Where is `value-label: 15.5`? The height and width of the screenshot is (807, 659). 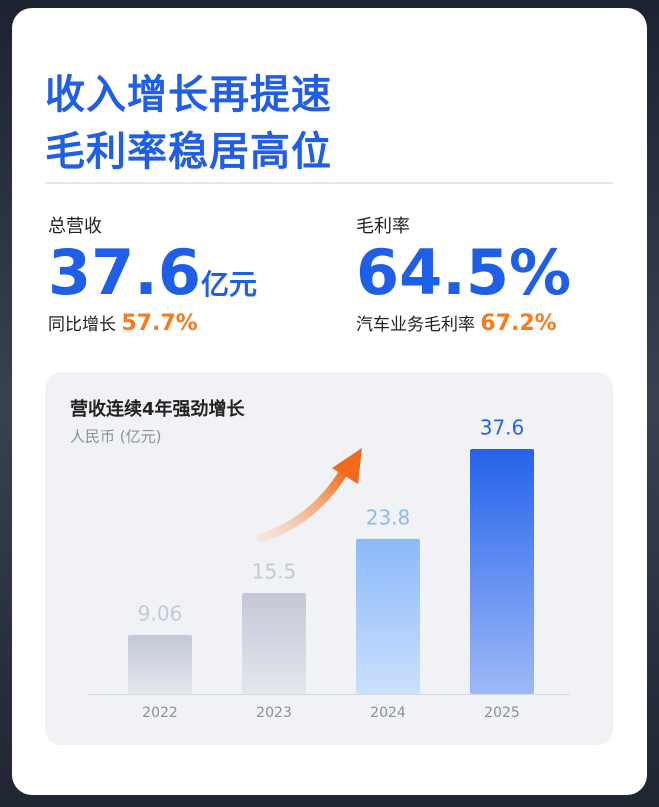 value-label: 15.5 is located at coordinates (274, 572).